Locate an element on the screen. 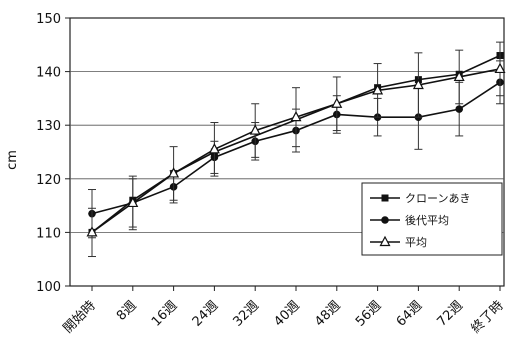  x-tick-label: 72週 is located at coordinates (450, 313).